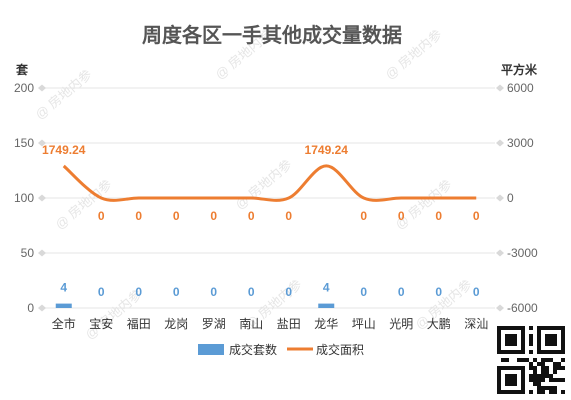 The height and width of the screenshot is (400, 571). I want to click on right-tick-label: 3000, so click(520, 143).